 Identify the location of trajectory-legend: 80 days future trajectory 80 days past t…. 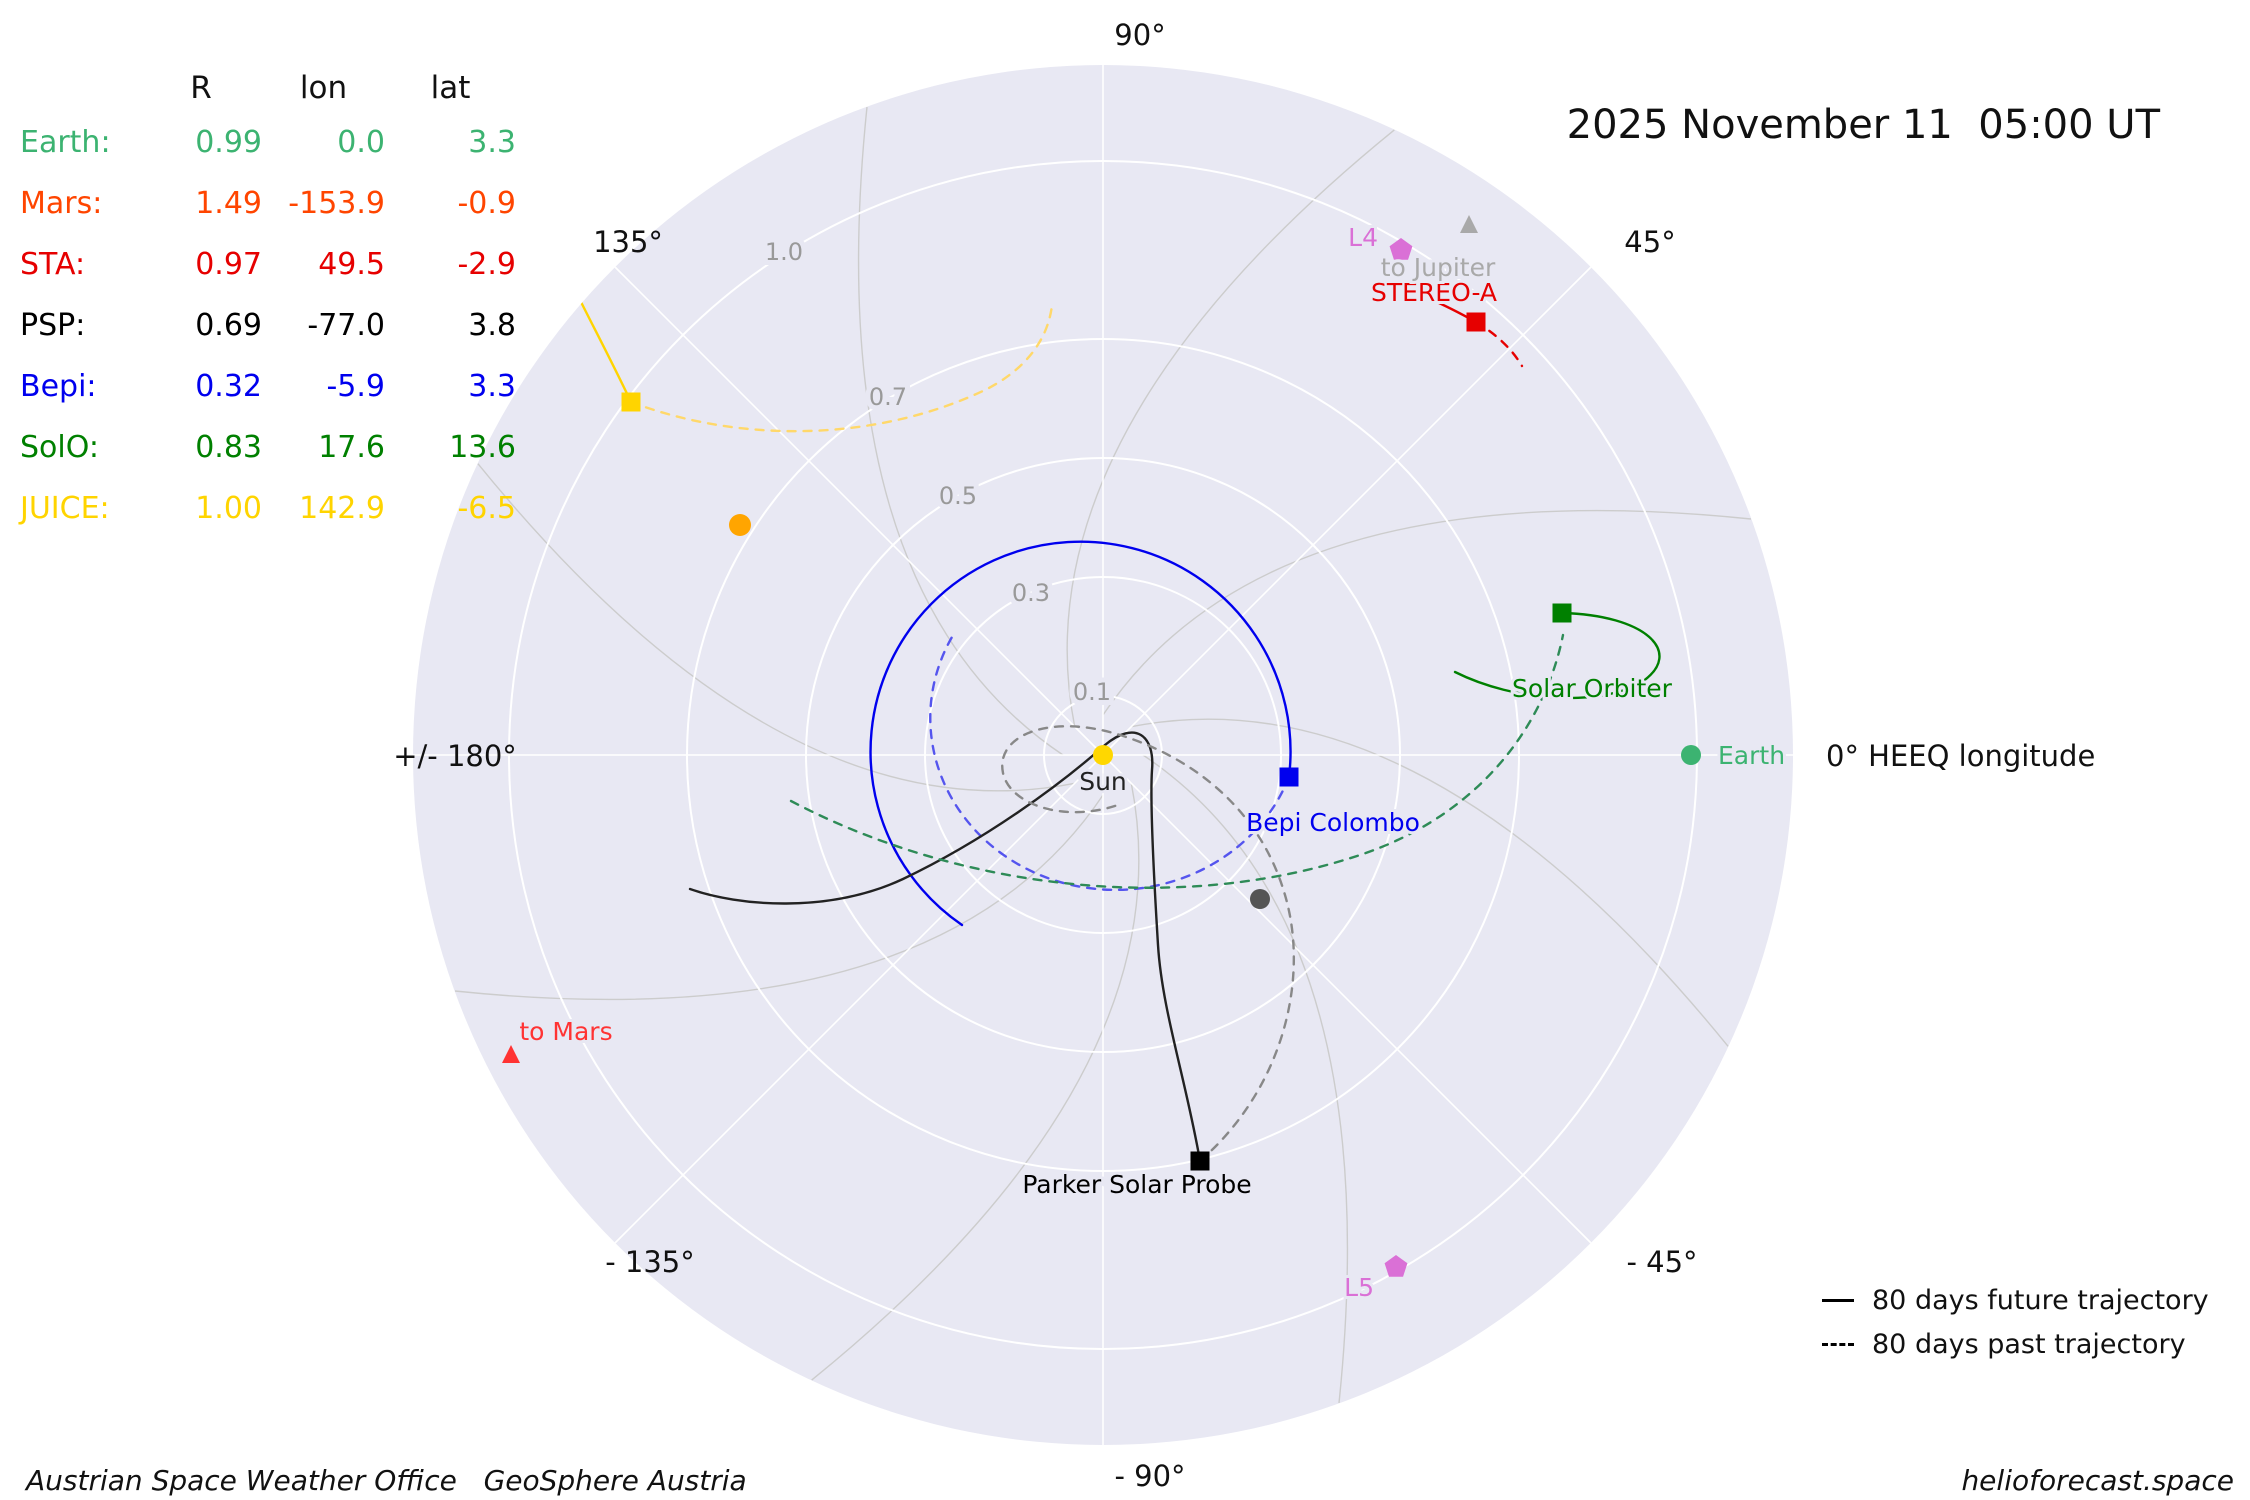
(2015, 1322).